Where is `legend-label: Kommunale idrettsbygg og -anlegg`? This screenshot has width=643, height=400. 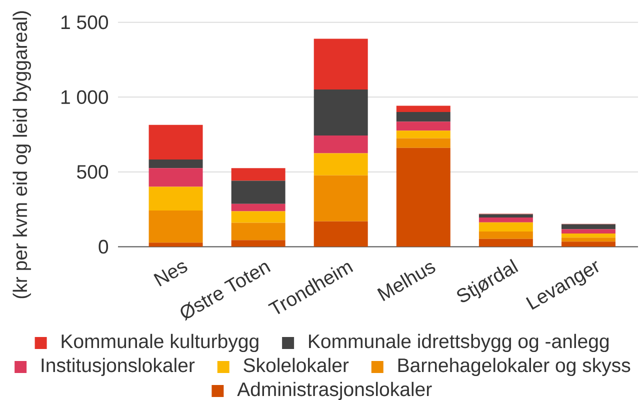 legend-label: Kommunale idrettsbygg og -anlegg is located at coordinates (459, 343).